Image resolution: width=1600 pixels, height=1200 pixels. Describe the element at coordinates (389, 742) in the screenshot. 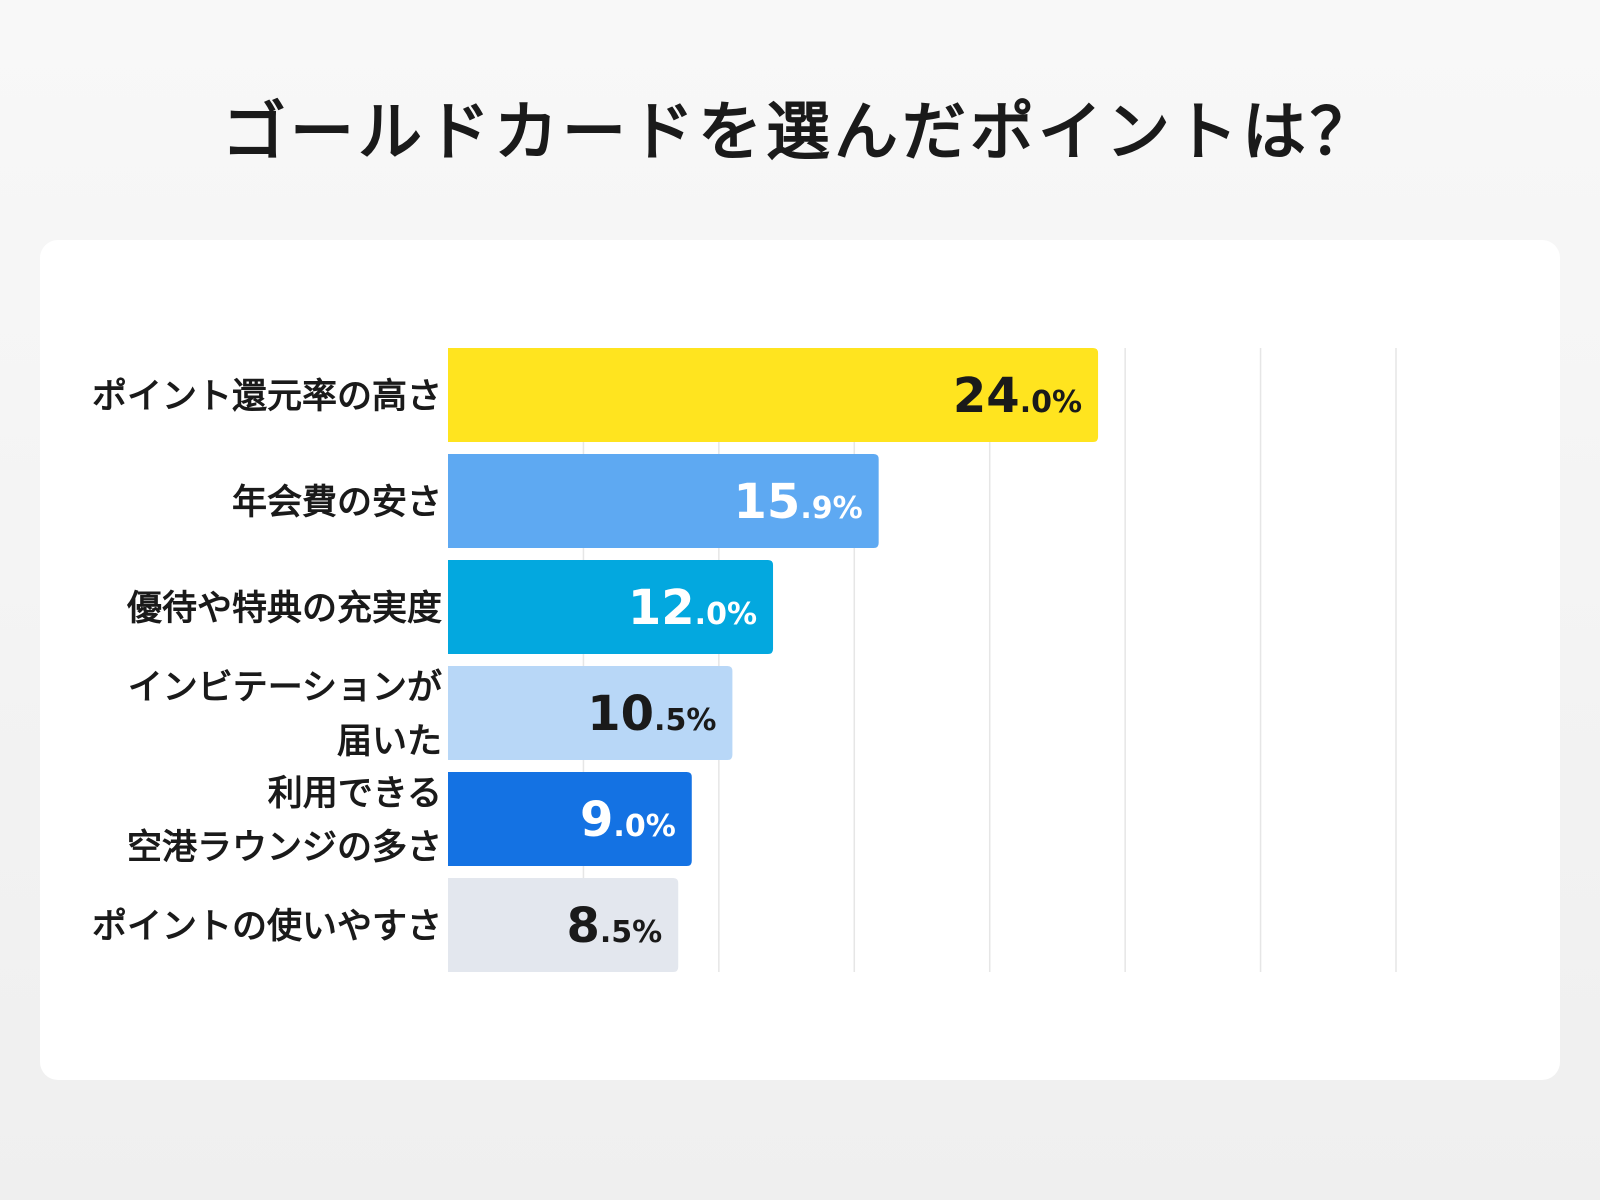

I see `category-label: 届いた` at that location.